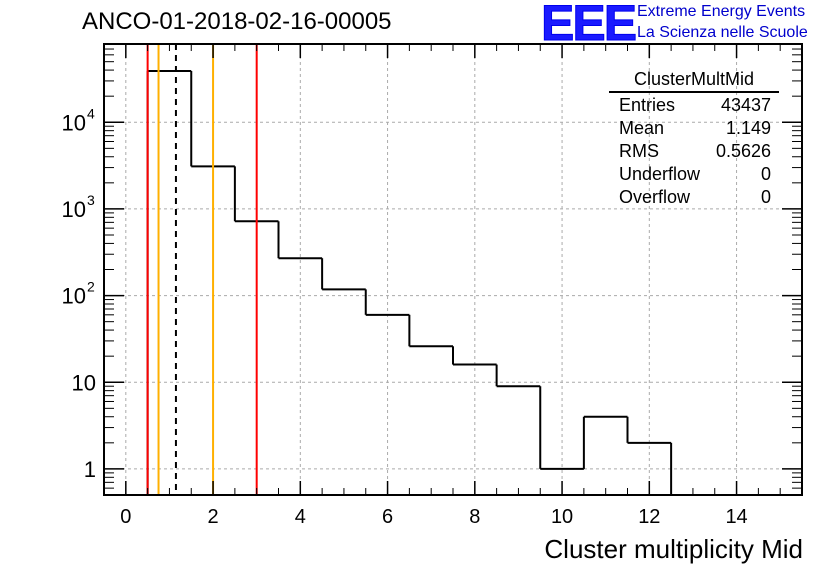  What do you see at coordinates (125, 517) in the screenshot?
I see `x-tick-label: 0` at bounding box center [125, 517].